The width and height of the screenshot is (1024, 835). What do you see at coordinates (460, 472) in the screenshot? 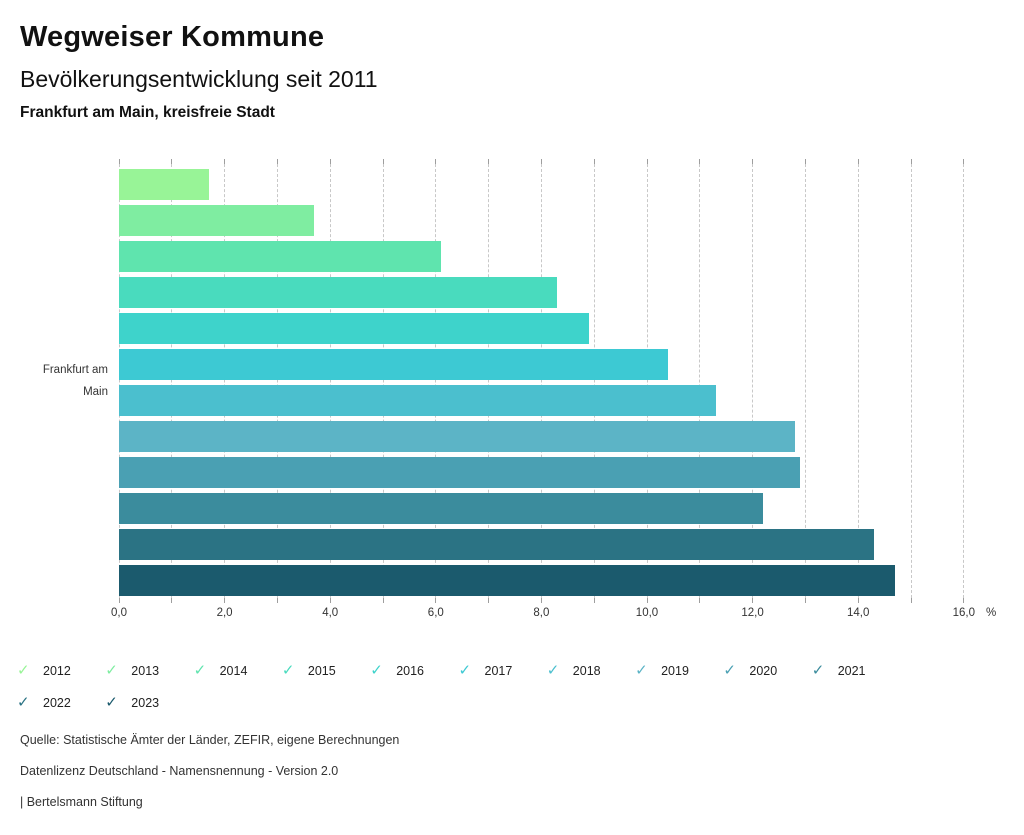
I see `bar-2020` at bounding box center [460, 472].